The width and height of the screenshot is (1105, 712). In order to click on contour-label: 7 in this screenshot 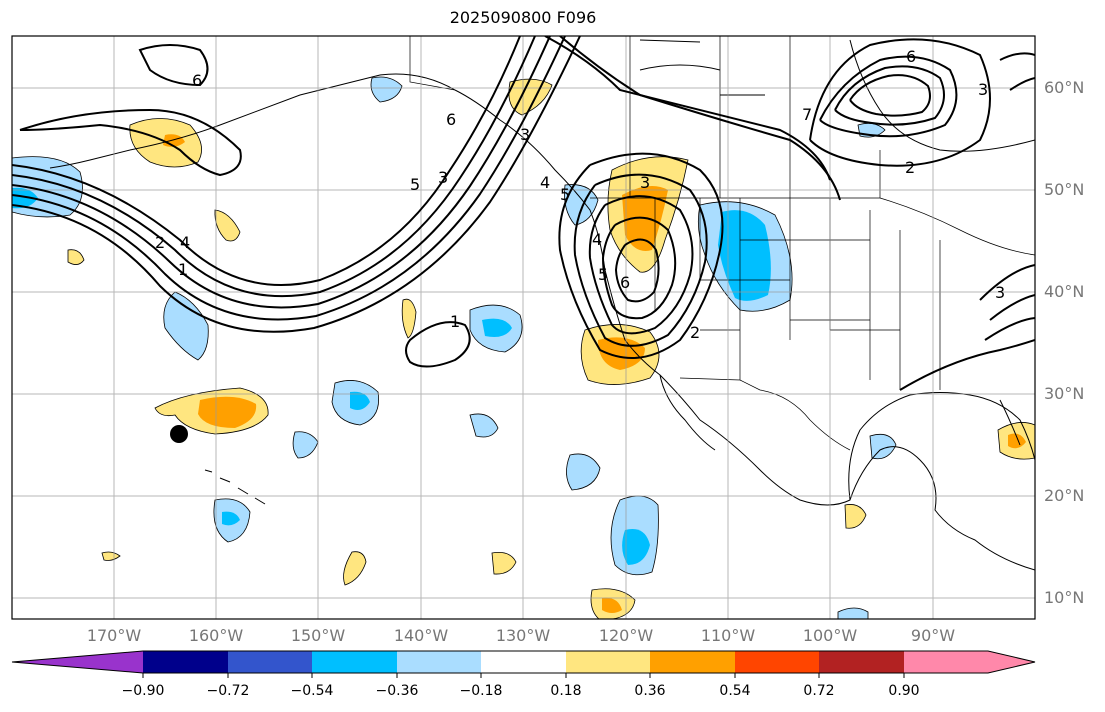, I will do `click(807, 114)`.